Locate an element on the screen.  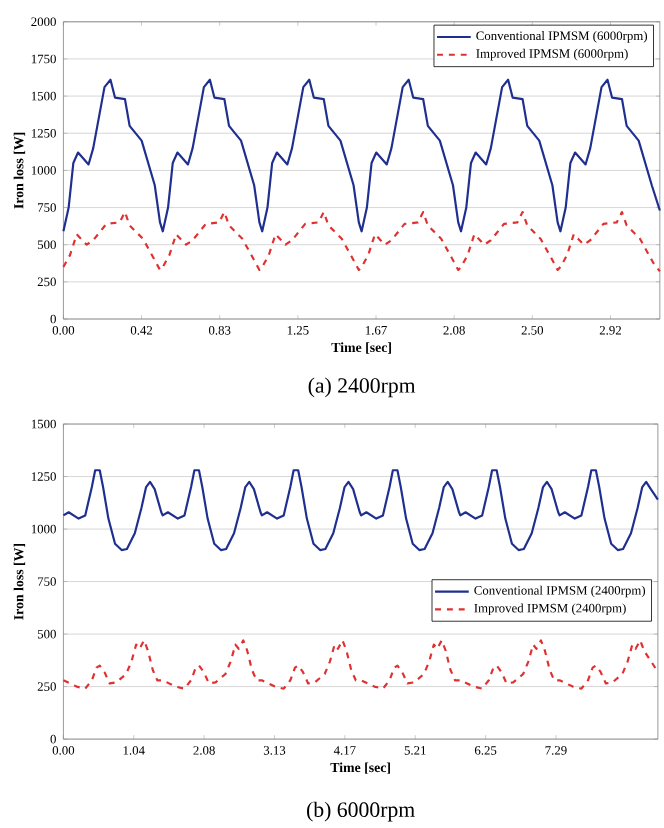
text: (a) 2400rpm is located at coordinates (362, 387).